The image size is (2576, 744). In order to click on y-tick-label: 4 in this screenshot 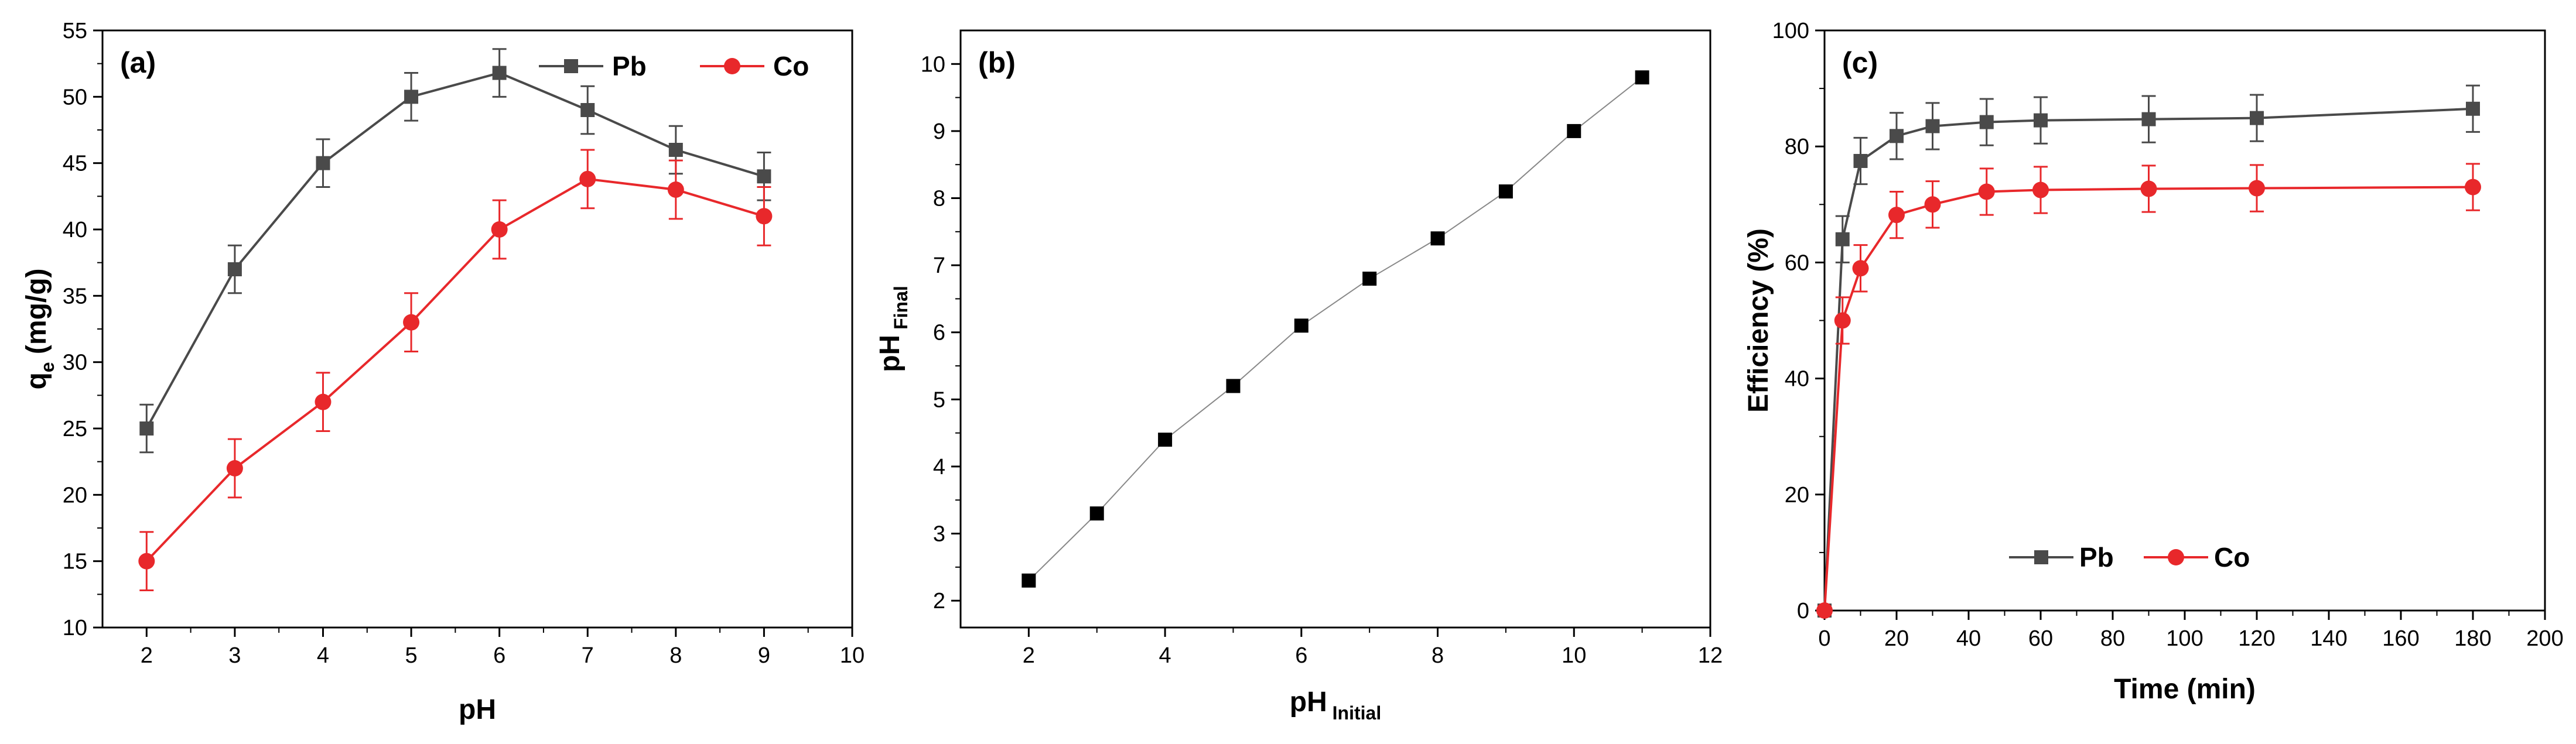, I will do `click(939, 467)`.